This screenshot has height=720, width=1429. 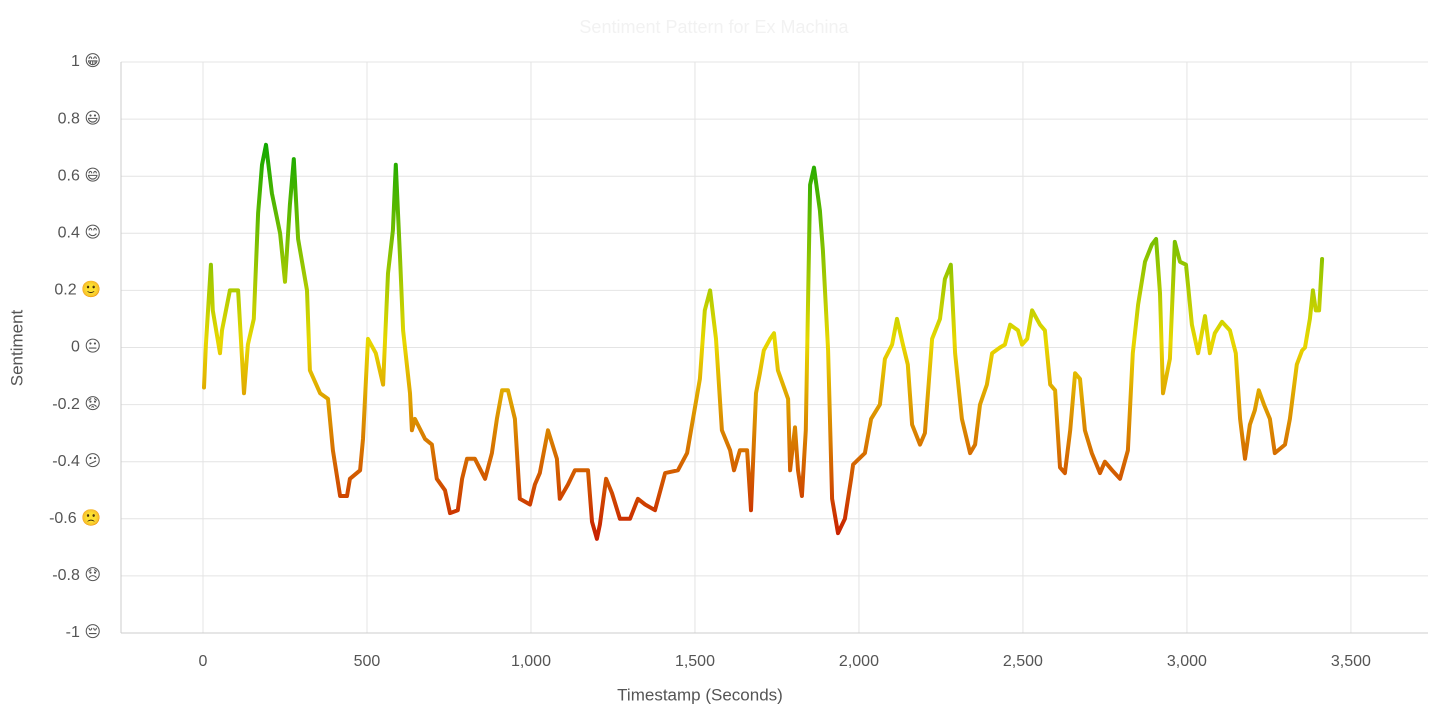 What do you see at coordinates (79, 118) in the screenshot?
I see `y-tick-label: 0.8 😃` at bounding box center [79, 118].